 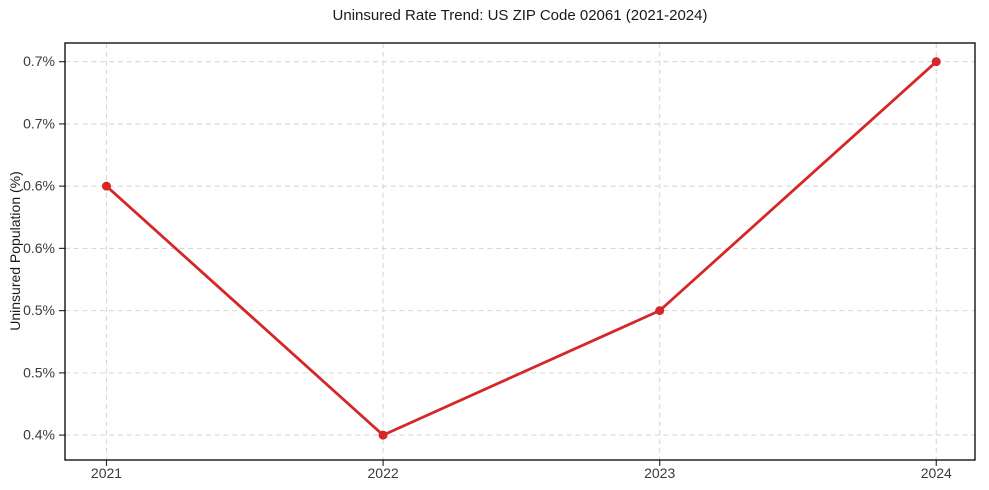 I want to click on y-axis-label: Uninsured Population (%), so click(x=15, y=251).